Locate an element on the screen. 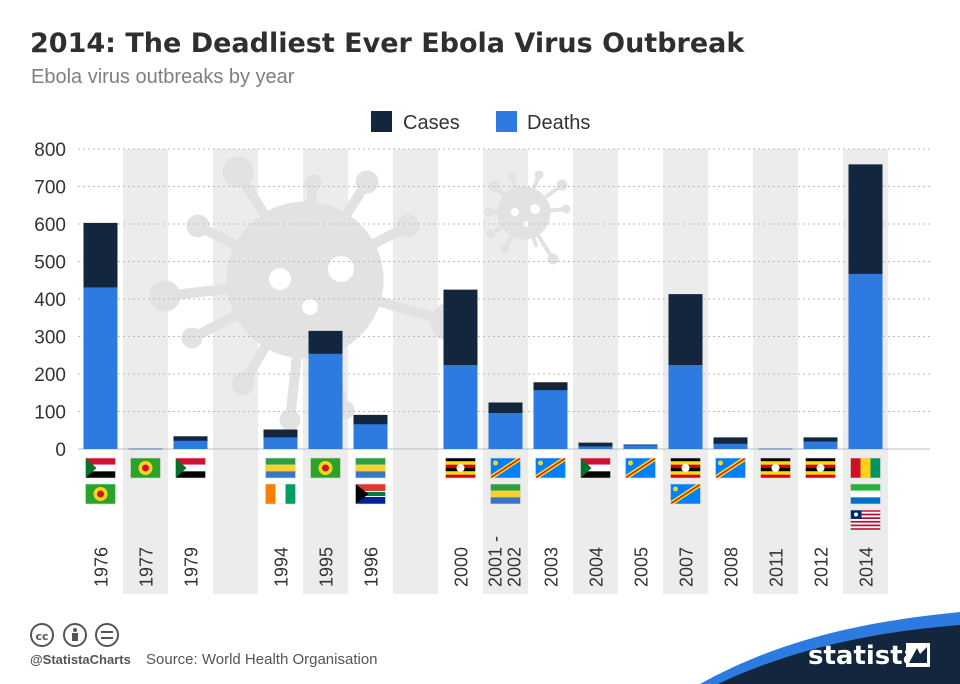 The height and width of the screenshot is (684, 960). creative-commons-icon: cc is located at coordinates (42, 635).